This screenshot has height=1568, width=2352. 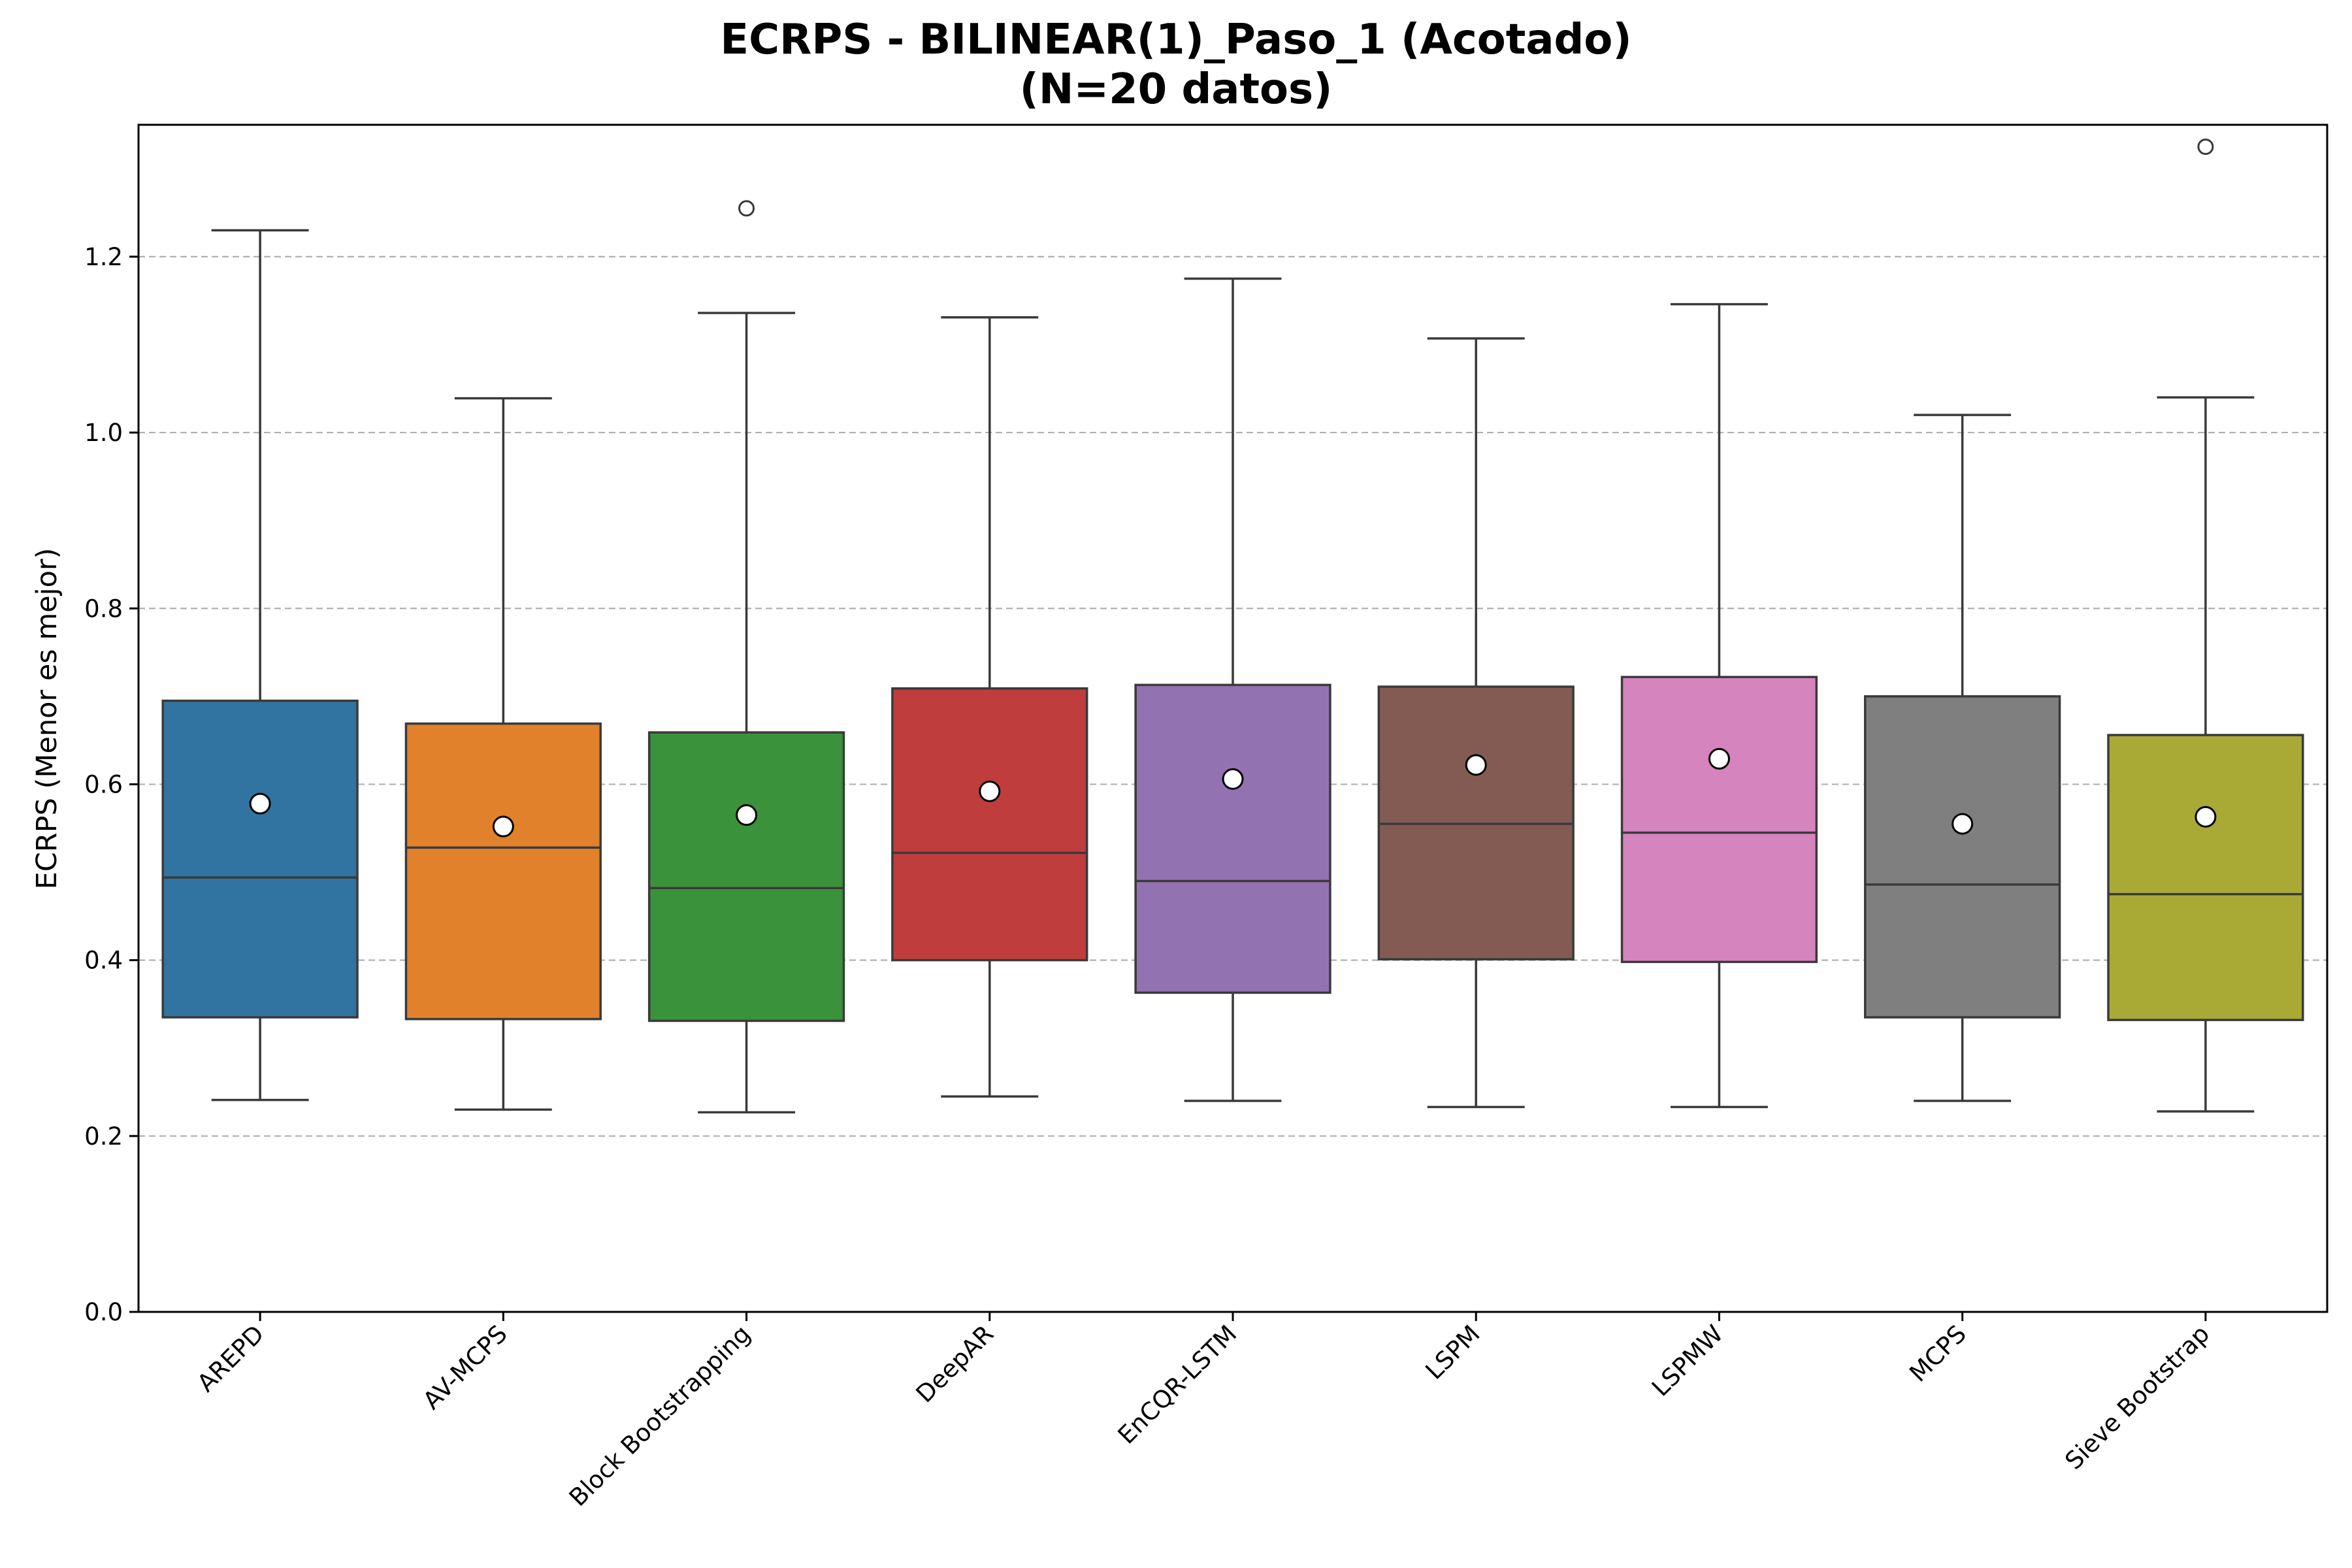 I want to click on y-tick-label: 1.0, so click(x=103, y=433).